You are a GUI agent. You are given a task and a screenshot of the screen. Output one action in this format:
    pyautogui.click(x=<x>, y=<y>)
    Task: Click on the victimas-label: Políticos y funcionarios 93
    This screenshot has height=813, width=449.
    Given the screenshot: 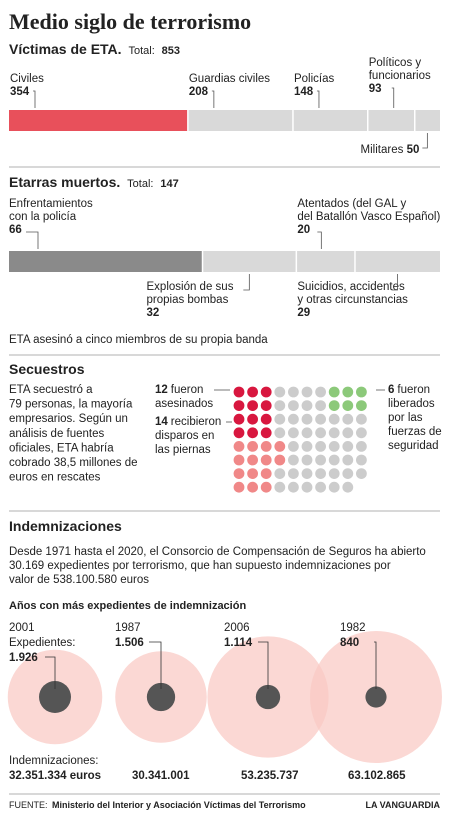 What is the action you would take?
    pyautogui.click(x=400, y=76)
    